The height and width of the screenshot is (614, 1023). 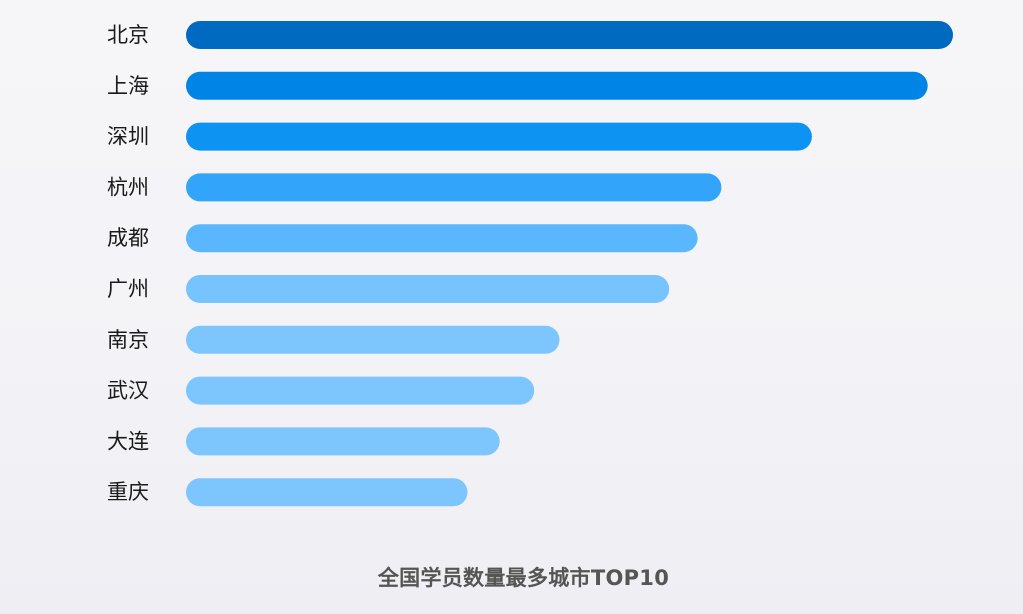 I want to click on category-label: 重庆, so click(x=128, y=492).